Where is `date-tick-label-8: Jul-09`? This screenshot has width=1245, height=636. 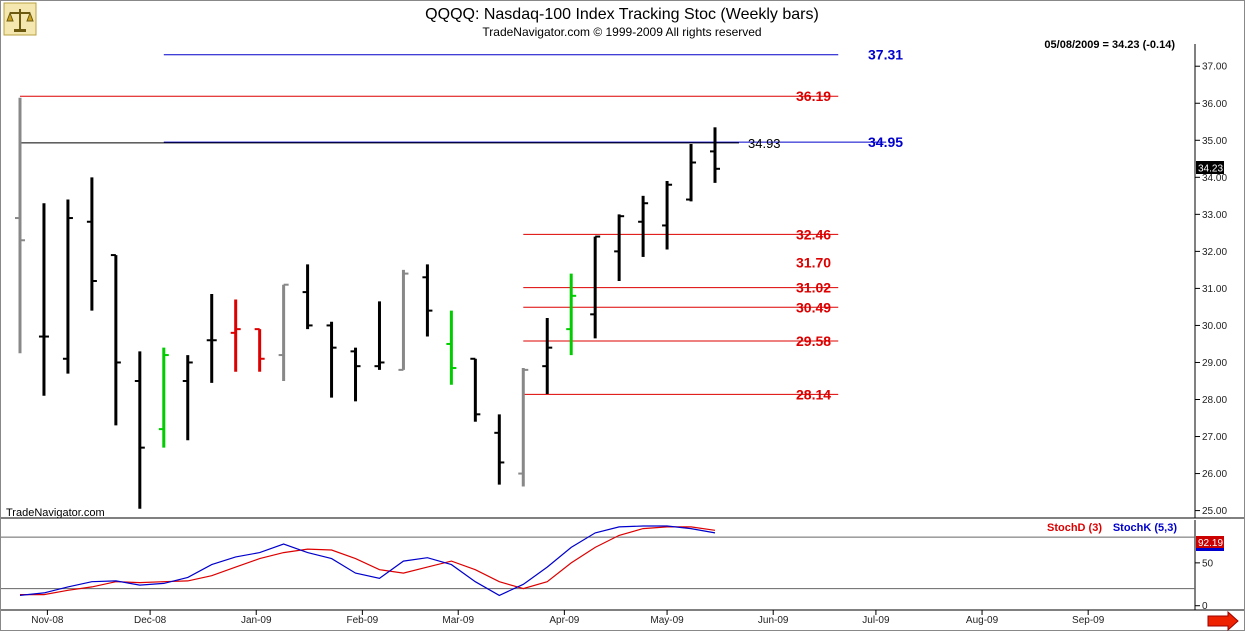
date-tick-label-8: Jul-09 is located at coordinates (876, 620).